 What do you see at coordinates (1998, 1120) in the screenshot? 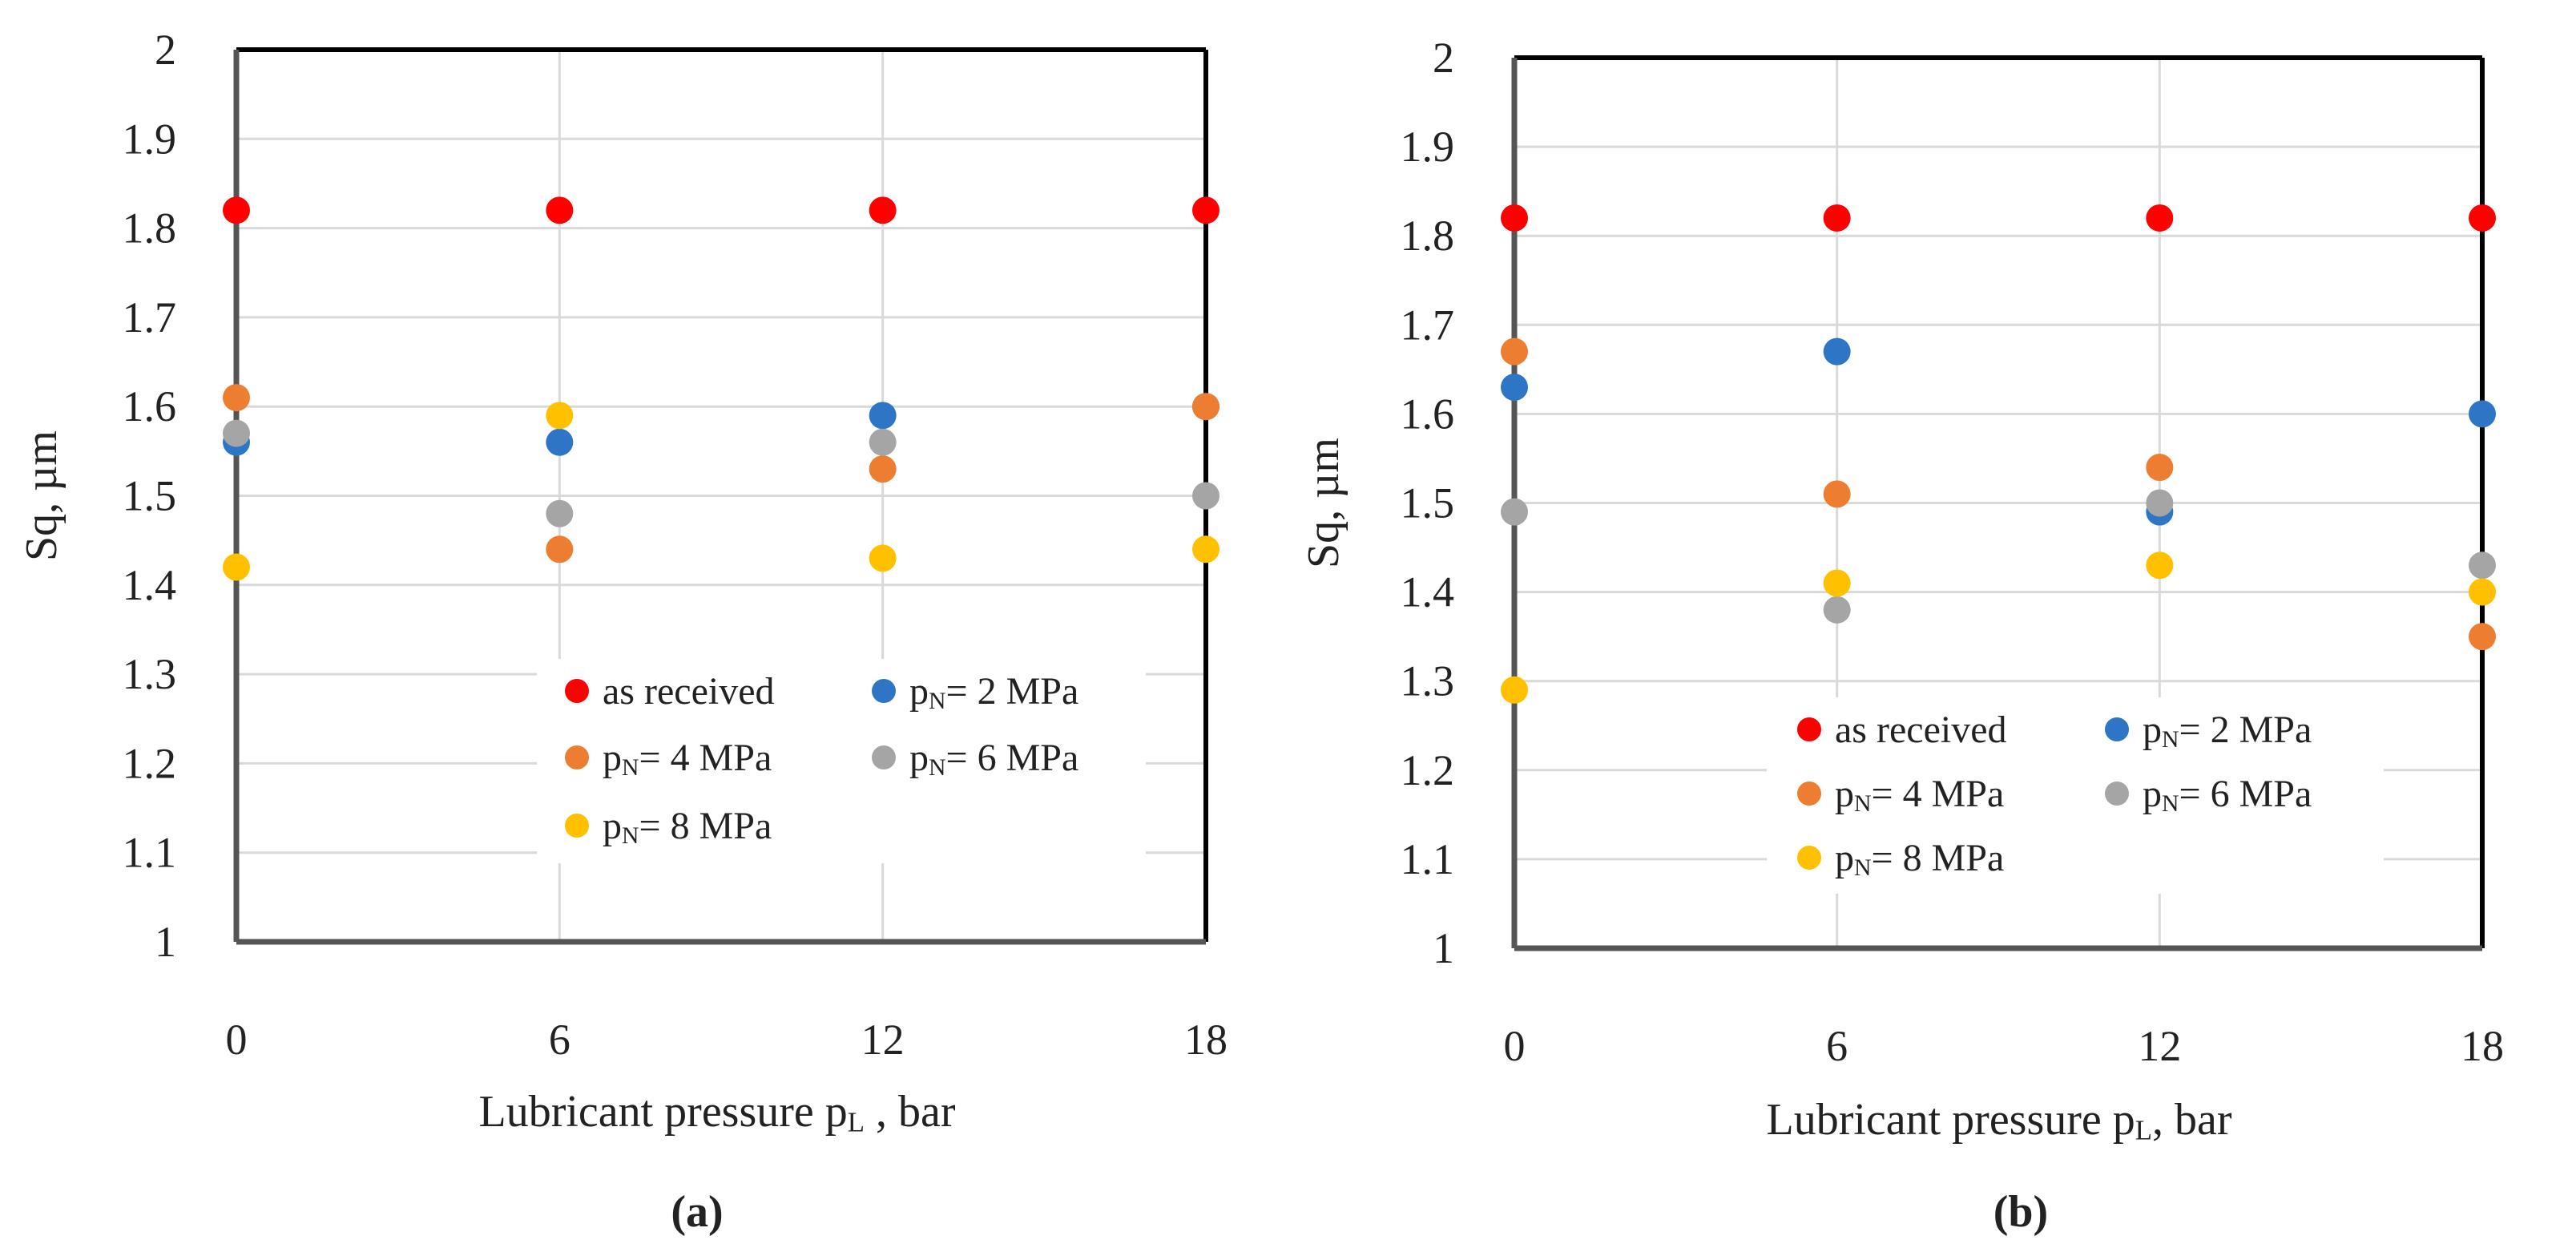
I see `x-axis-title: Lubricant pressure pL, bar` at bounding box center [1998, 1120].